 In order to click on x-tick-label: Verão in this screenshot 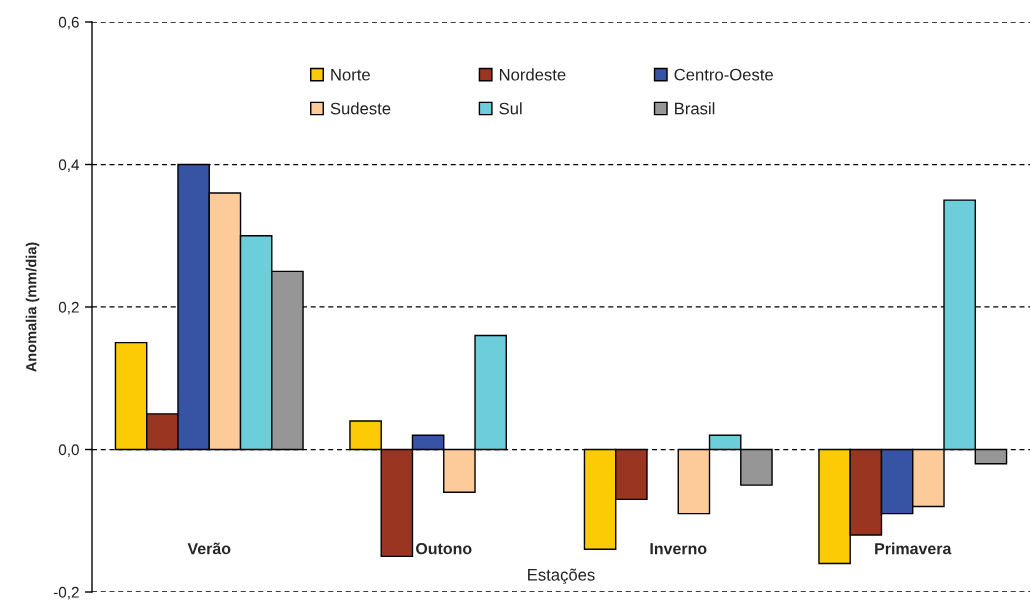, I will do `click(209, 548)`.